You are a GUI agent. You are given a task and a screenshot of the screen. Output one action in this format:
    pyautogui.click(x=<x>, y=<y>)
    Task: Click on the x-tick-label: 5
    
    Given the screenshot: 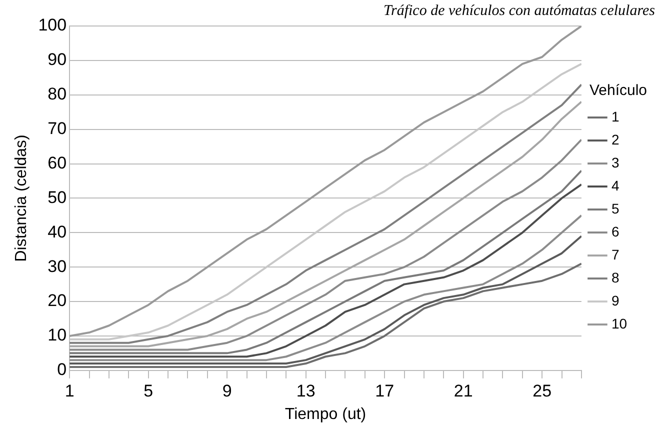 What is the action you would take?
    pyautogui.click(x=149, y=390)
    